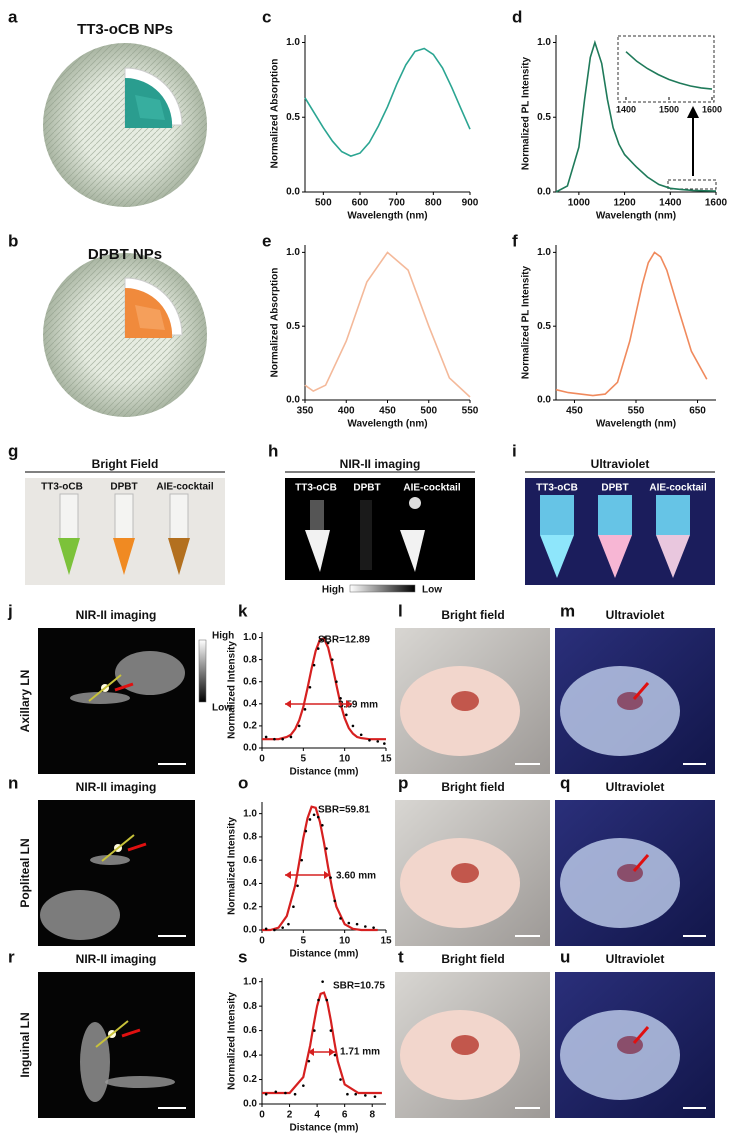 The image size is (735, 1133). What do you see at coordinates (366, 488) in the screenshot?
I see `vial-label: DPBT` at bounding box center [366, 488].